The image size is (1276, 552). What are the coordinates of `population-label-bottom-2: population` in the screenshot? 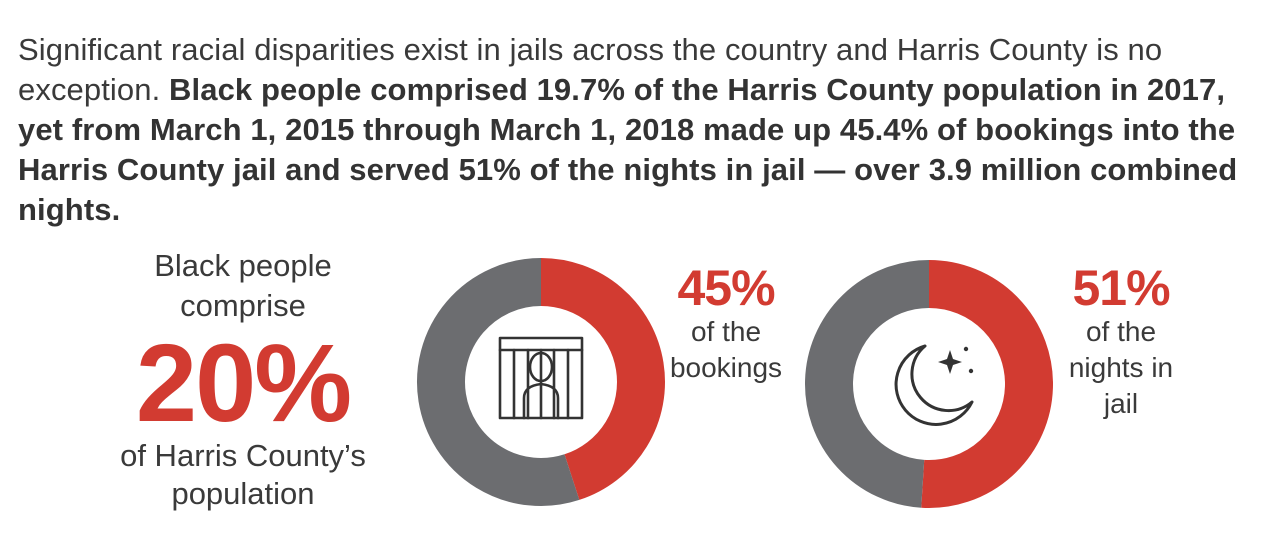 It's located at (243, 493).